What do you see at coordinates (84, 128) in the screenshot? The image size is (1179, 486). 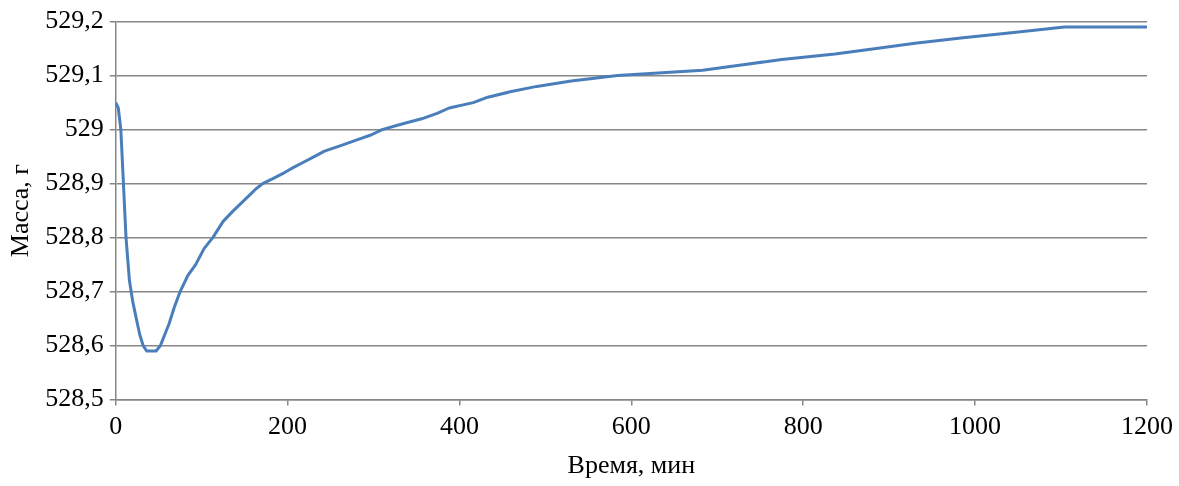 I see `y-tick-label: 529` at bounding box center [84, 128].